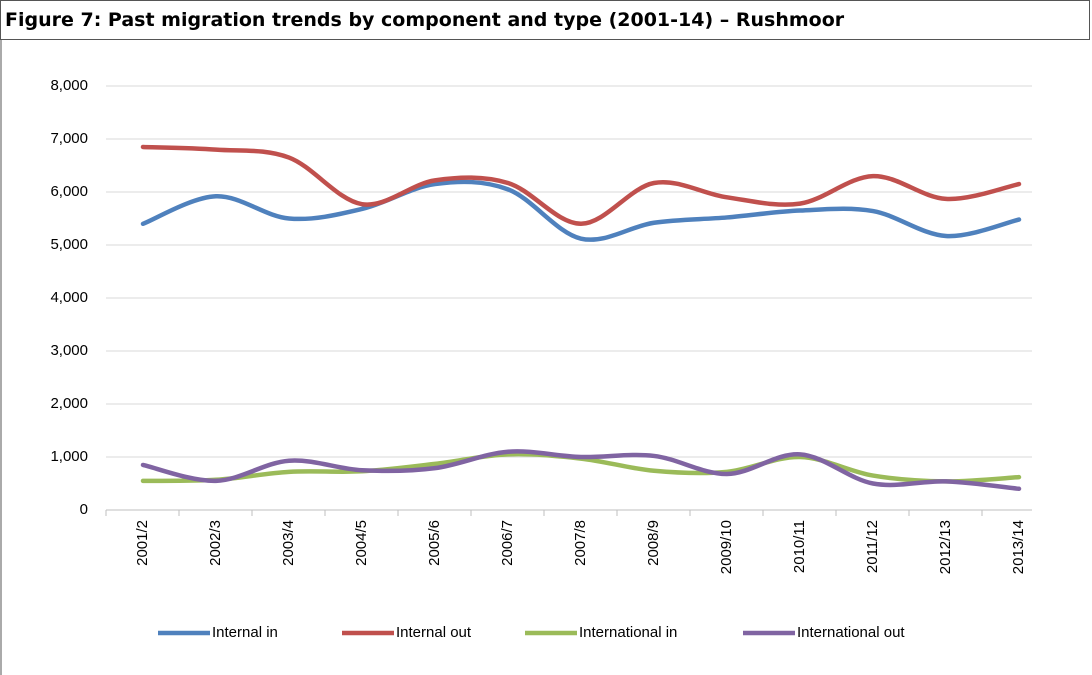 The width and height of the screenshot is (1092, 675). What do you see at coordinates (215, 543) in the screenshot?
I see `x-tick-label: 2002/3` at bounding box center [215, 543].